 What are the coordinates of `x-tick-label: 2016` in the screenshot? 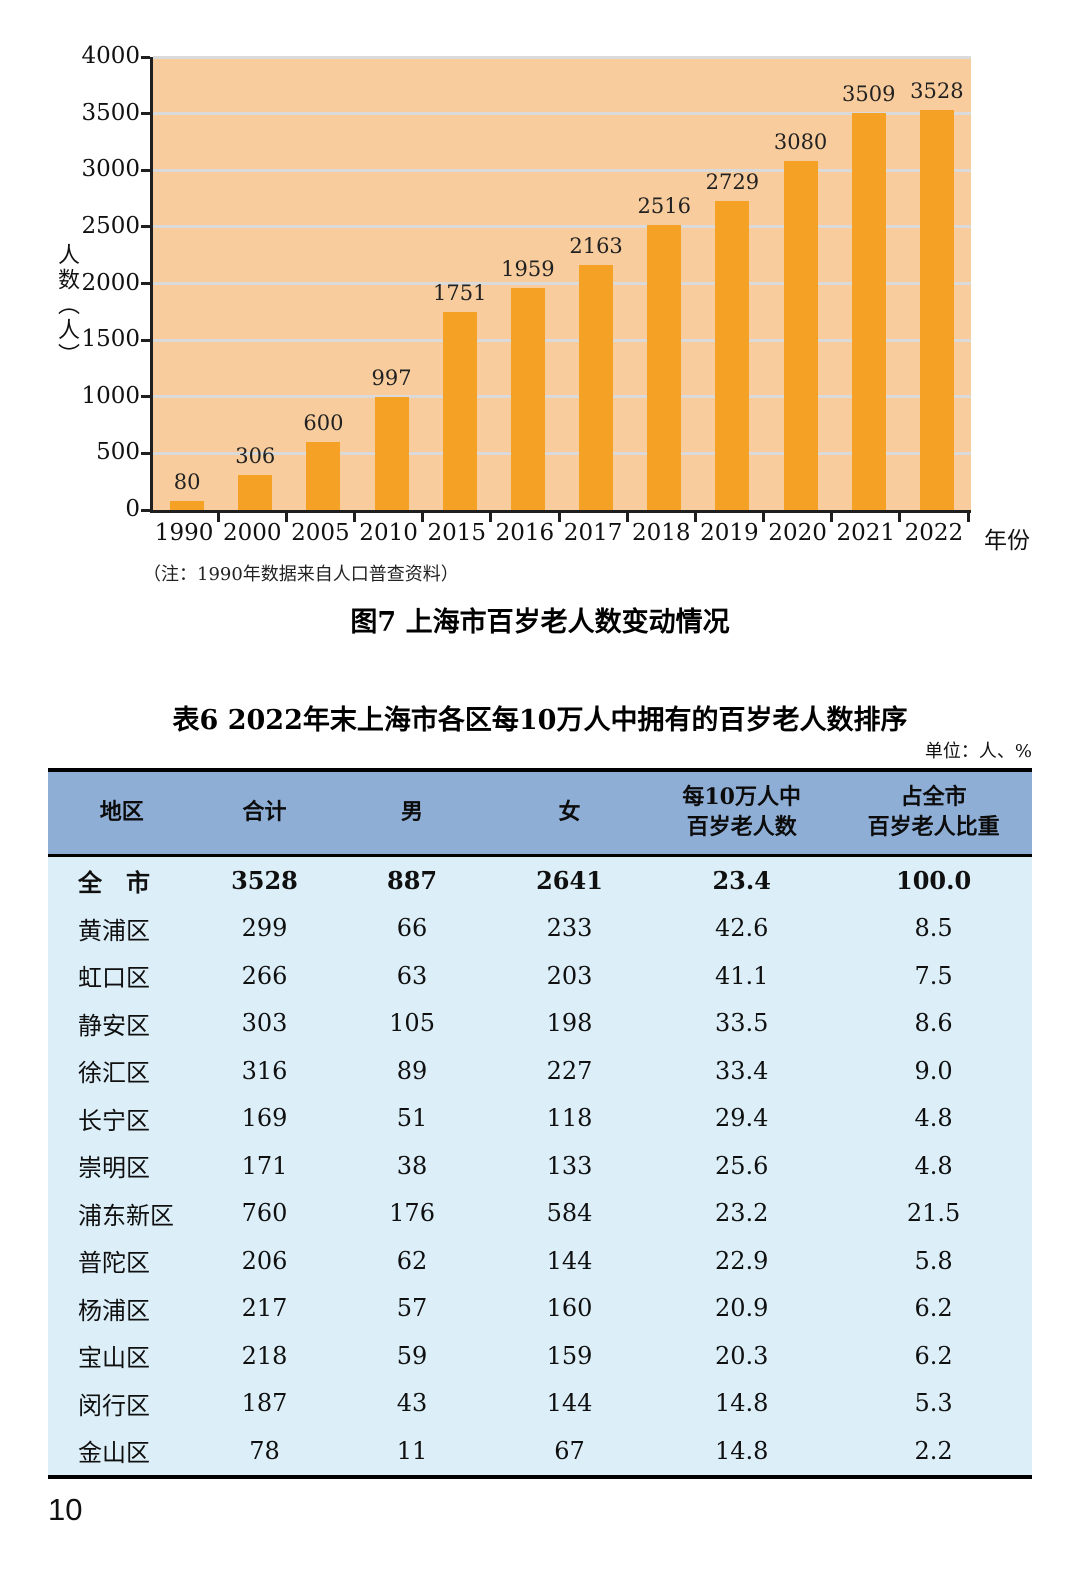 It's located at (525, 533).